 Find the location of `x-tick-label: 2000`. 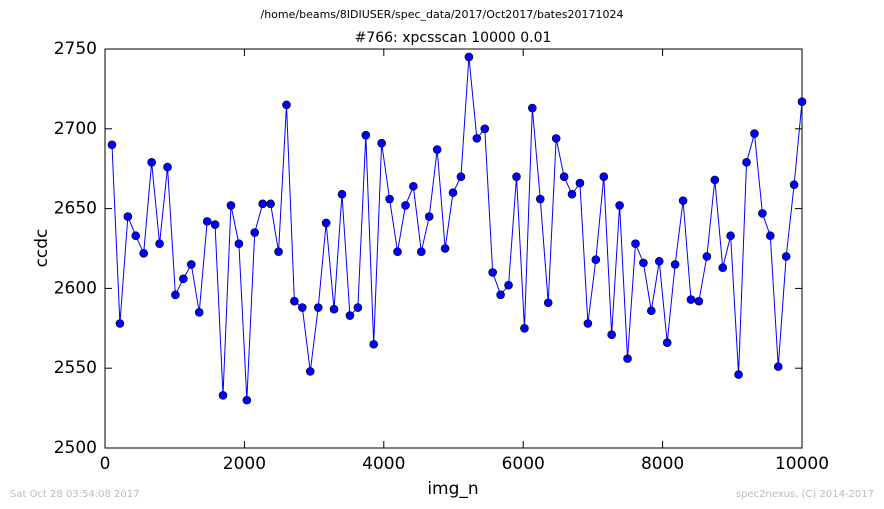

x-tick-label: 2000 is located at coordinates (244, 464).